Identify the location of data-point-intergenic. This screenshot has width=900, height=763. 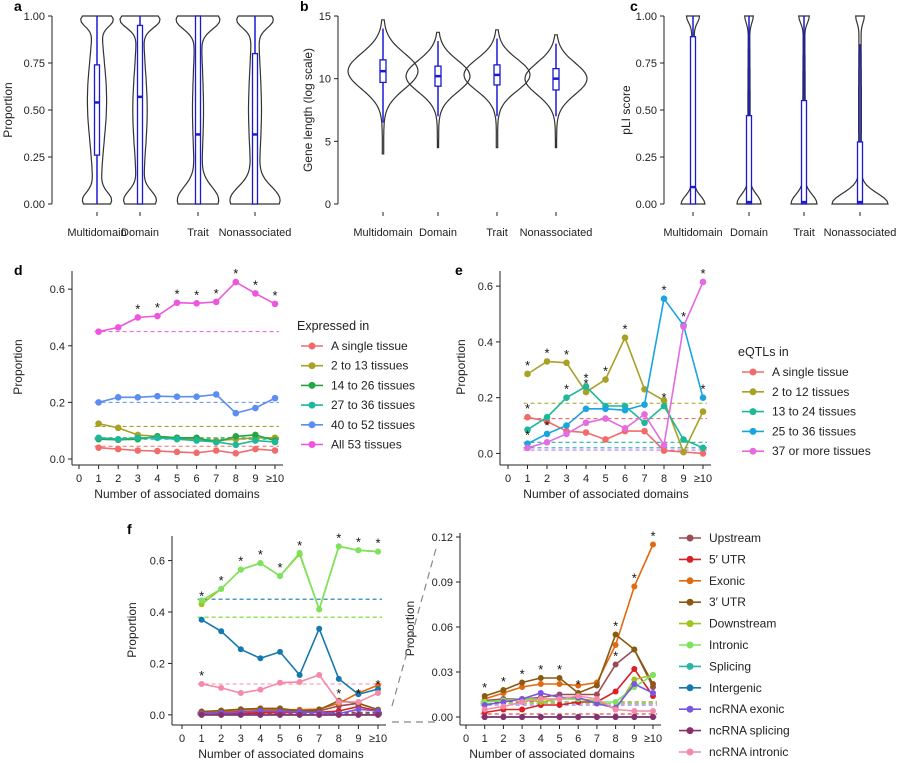
(319, 628).